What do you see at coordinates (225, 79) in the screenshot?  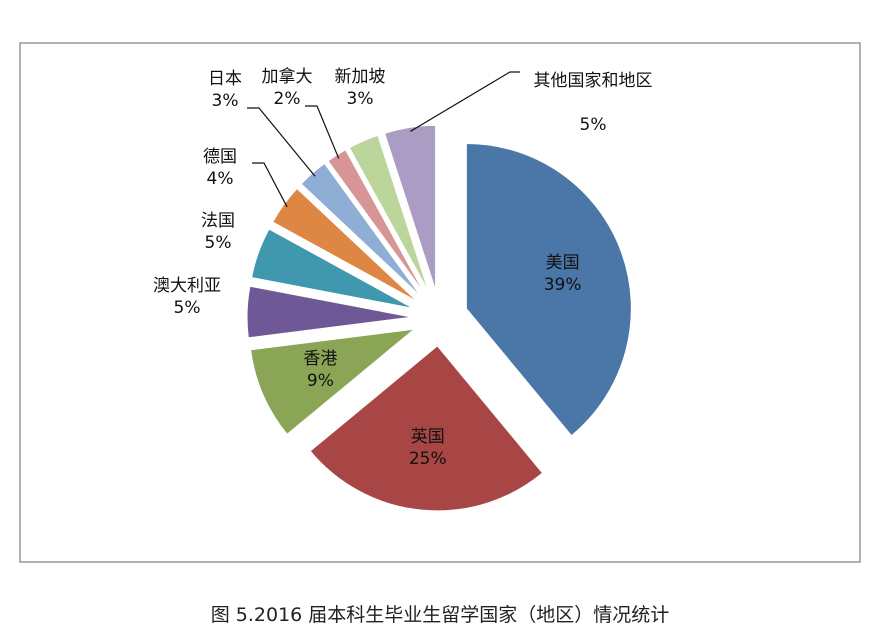 I see `category-label: 日本` at bounding box center [225, 79].